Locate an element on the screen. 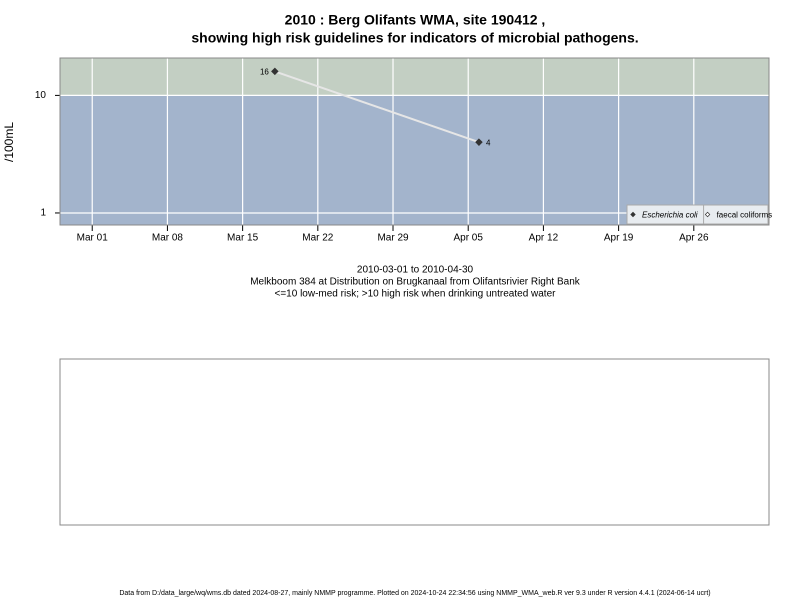  data-label: 4 is located at coordinates (488, 142).